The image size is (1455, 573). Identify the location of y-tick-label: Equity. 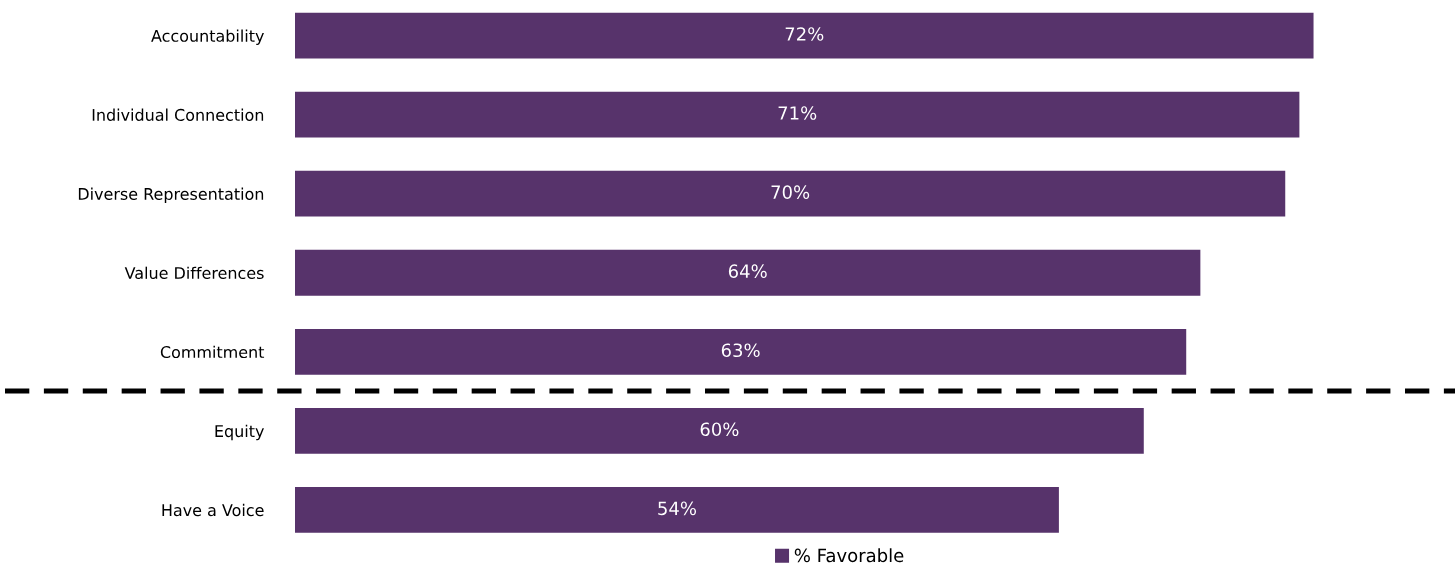
(239, 432).